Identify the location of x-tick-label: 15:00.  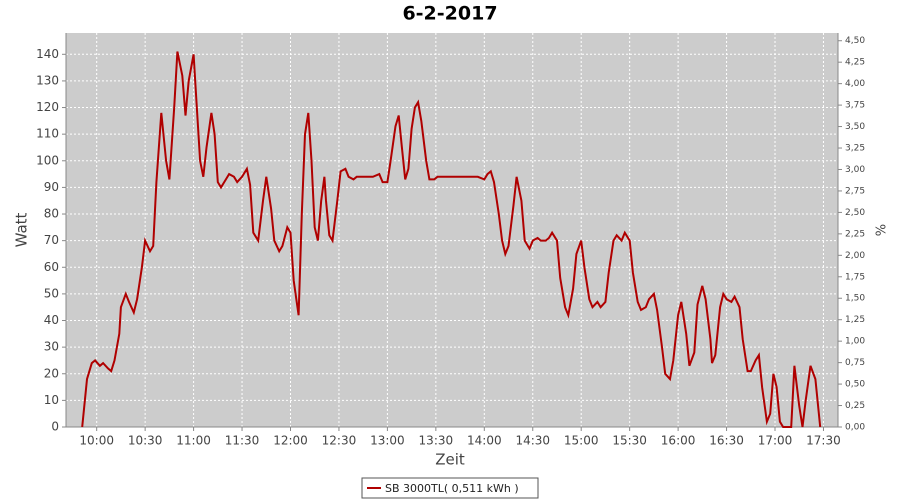
(581, 441).